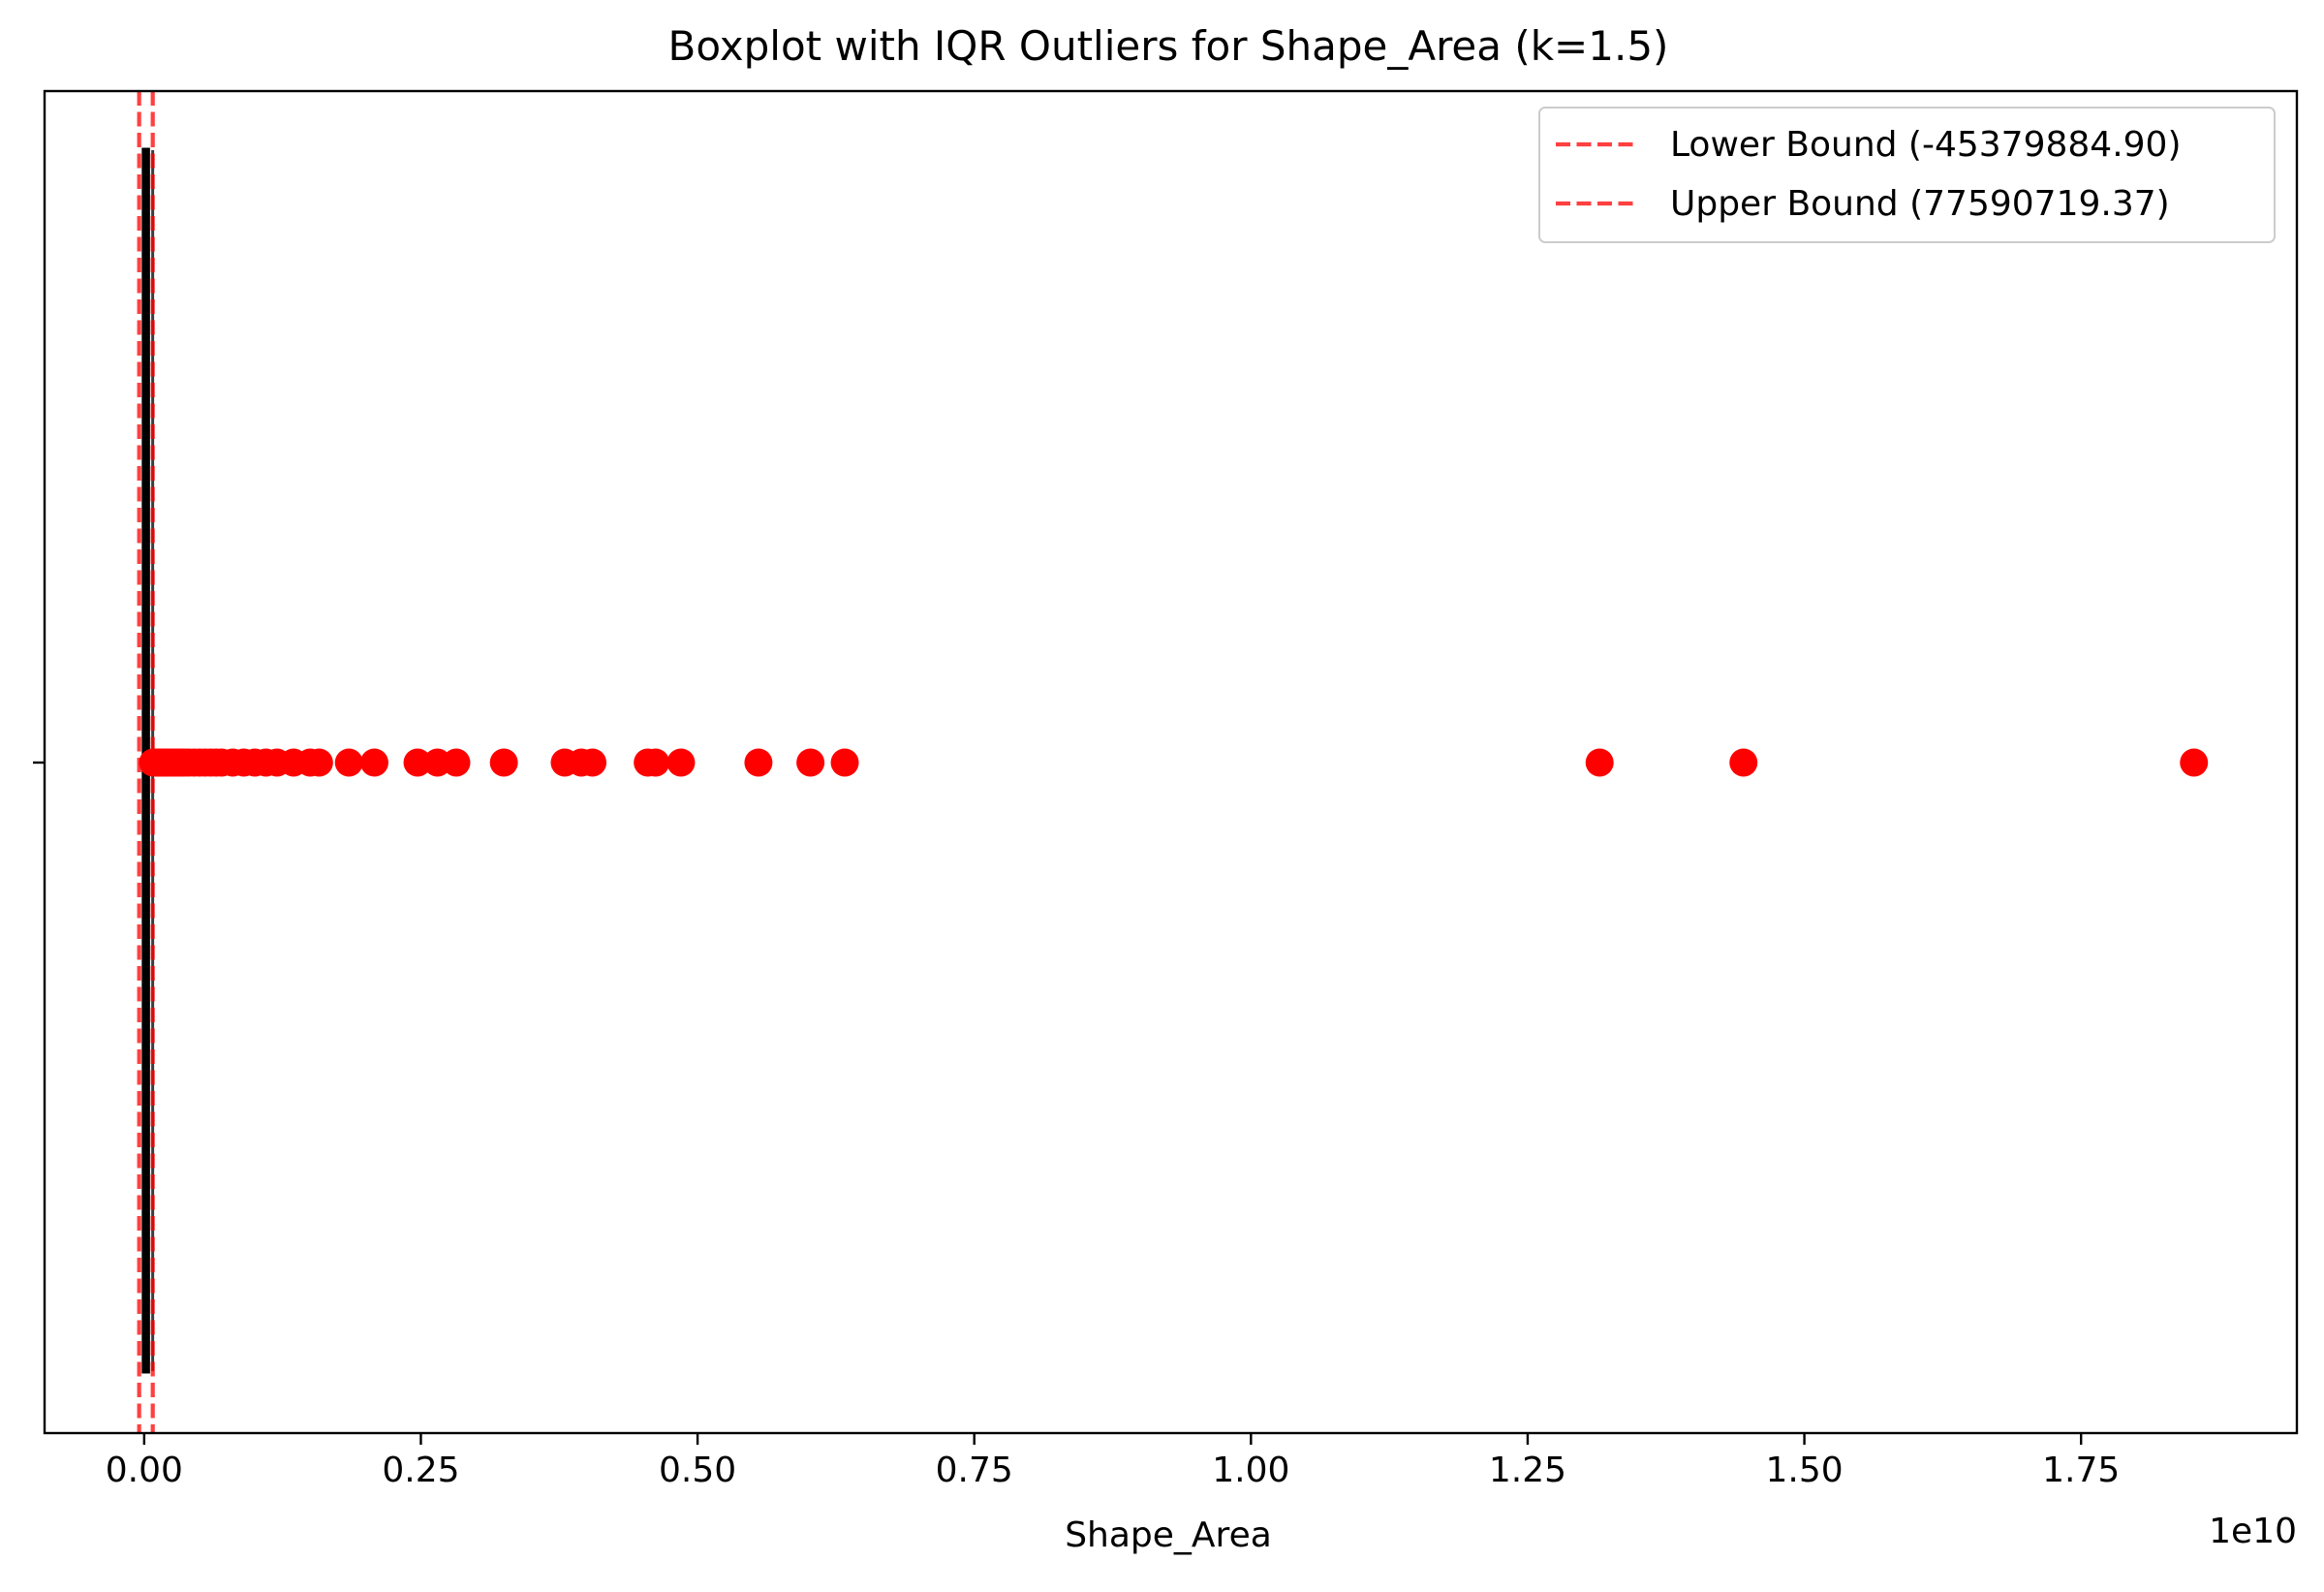 This screenshot has width=2324, height=1592. I want to click on legend-frame, so click(1907, 175).